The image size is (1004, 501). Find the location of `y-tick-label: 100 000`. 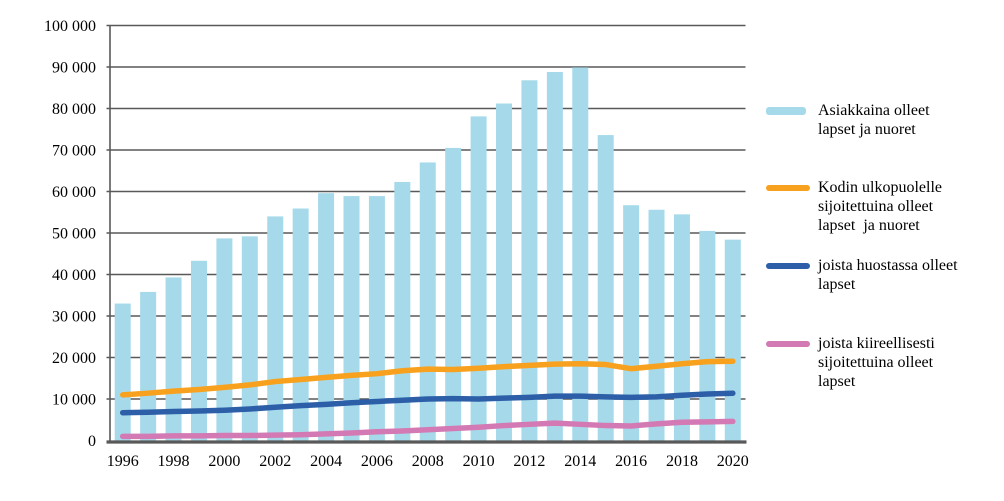

y-tick-label: 100 000 is located at coordinates (70, 26).